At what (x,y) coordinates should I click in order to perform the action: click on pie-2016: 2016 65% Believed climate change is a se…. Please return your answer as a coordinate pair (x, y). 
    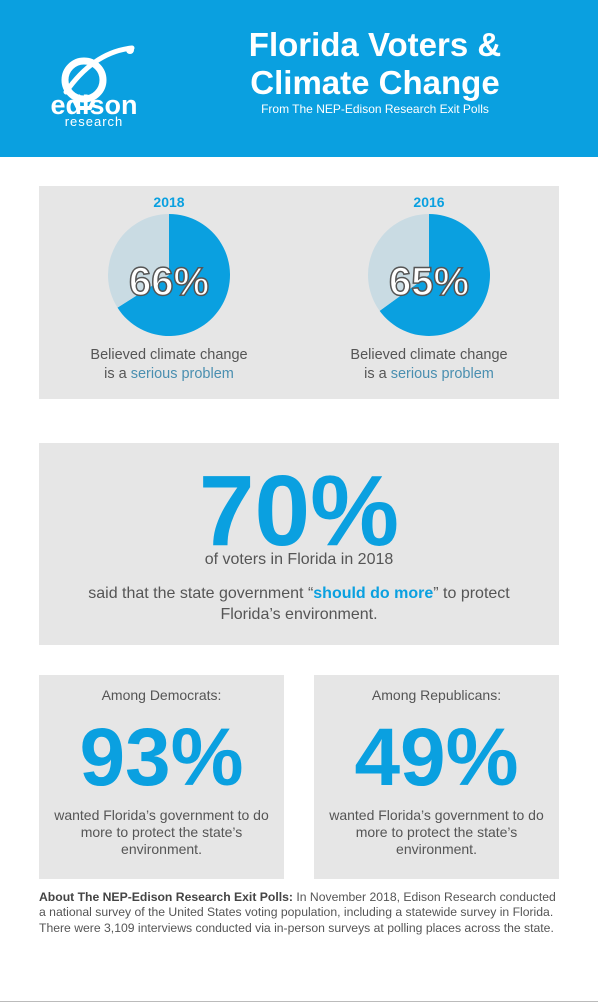
    Looking at the image, I should click on (429, 292).